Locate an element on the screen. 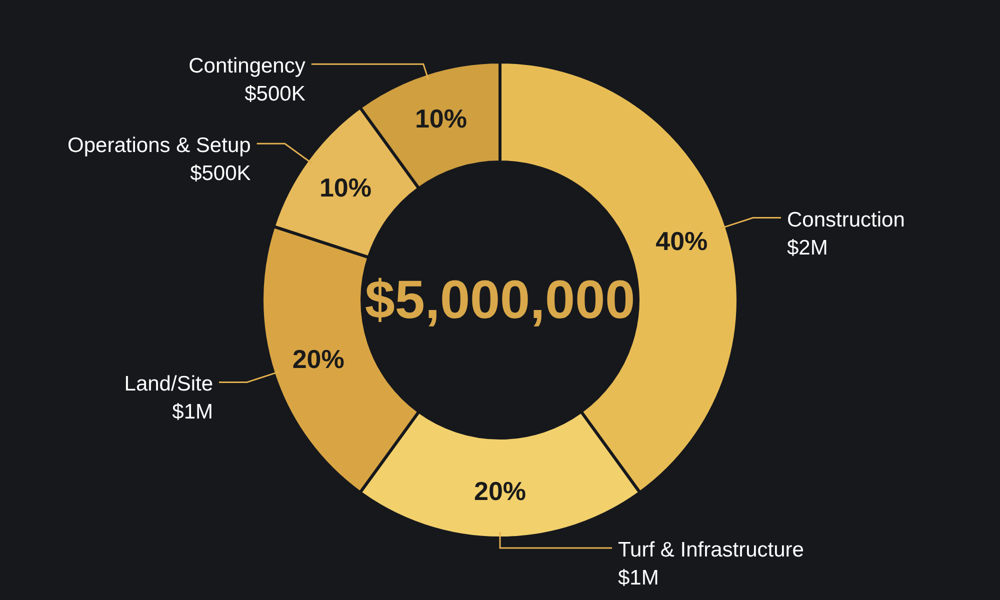 The width and height of the screenshot is (1000, 600). slice-label: Operations & Setup $500K is located at coordinates (159, 160).